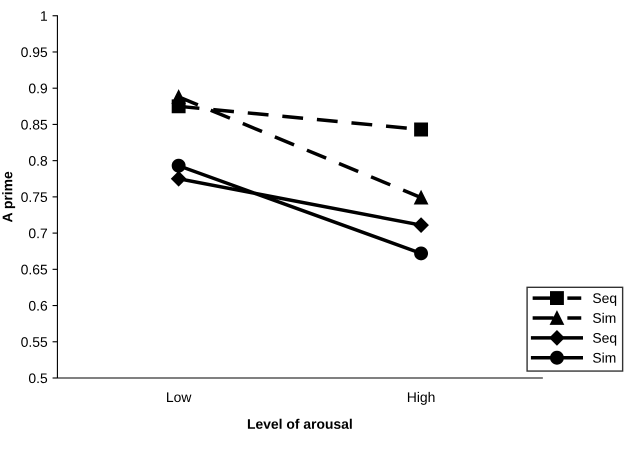 This screenshot has height=450, width=638. Describe the element at coordinates (34, 52) in the screenshot. I see `y-tick-label: 0.95` at that location.